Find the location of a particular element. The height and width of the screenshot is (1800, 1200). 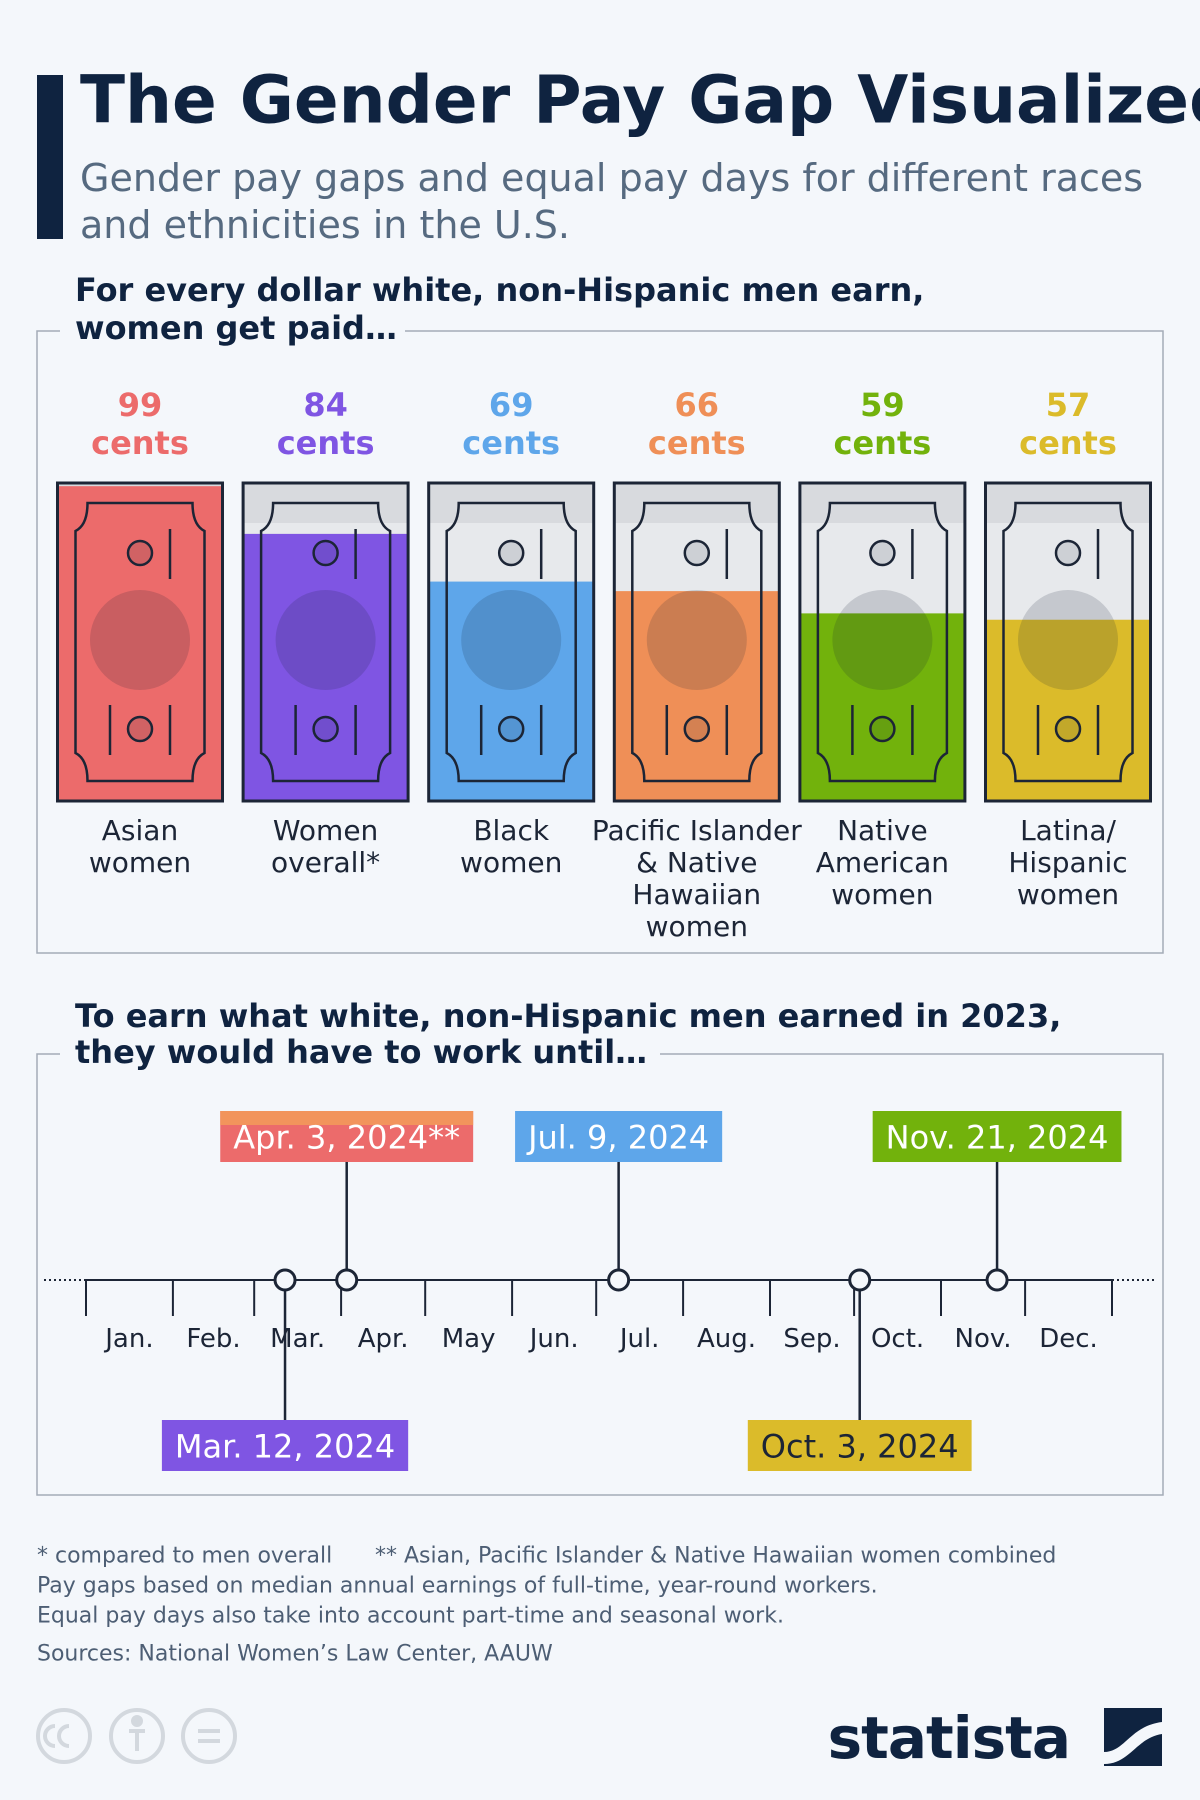

category-label: Asian women is located at coordinates (140, 846).